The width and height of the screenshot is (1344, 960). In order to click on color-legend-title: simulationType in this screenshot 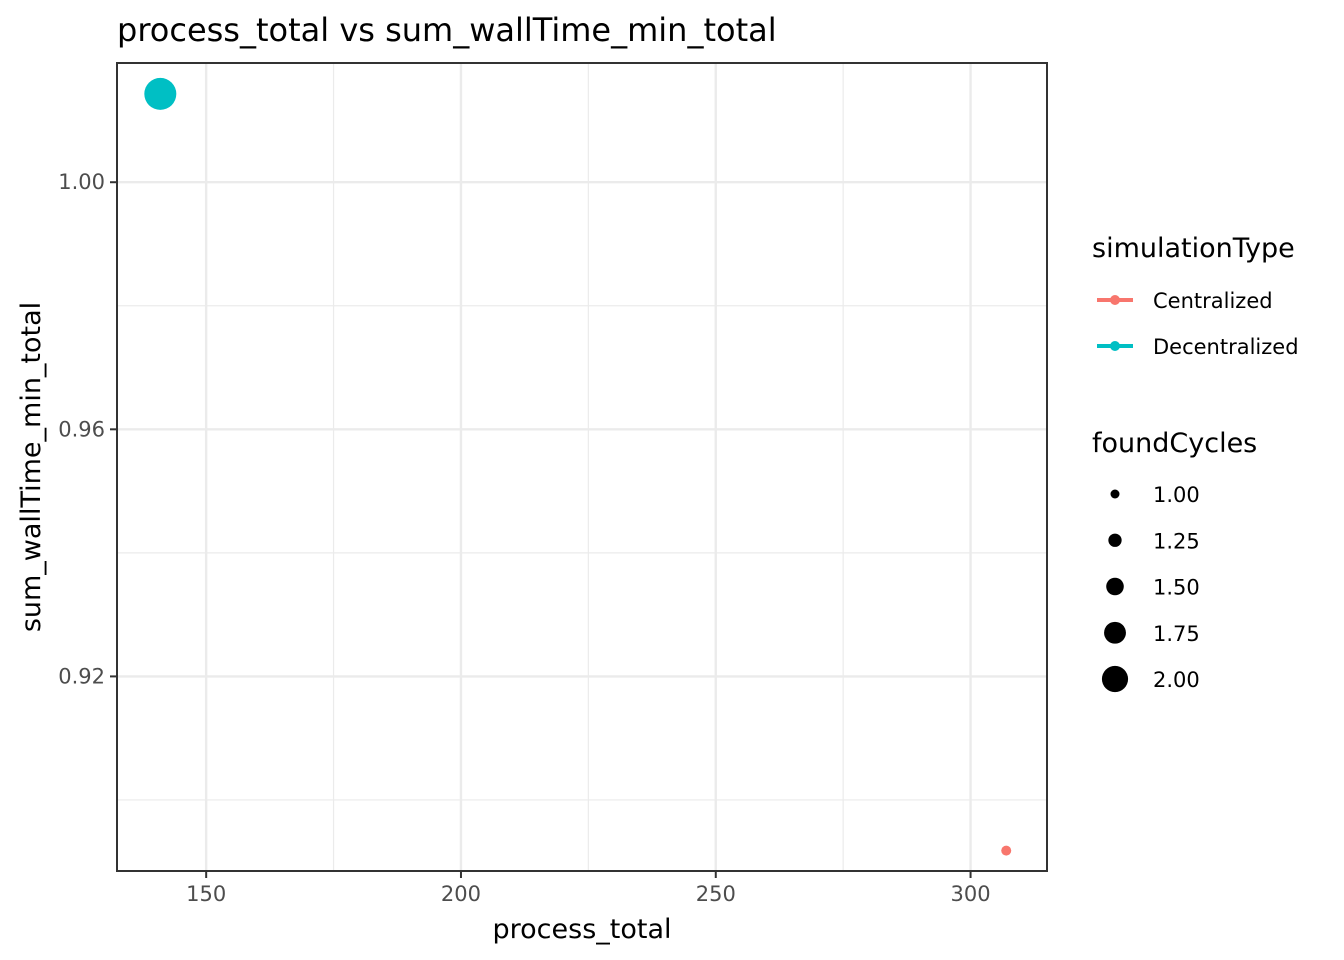, I will do `click(1193, 248)`.